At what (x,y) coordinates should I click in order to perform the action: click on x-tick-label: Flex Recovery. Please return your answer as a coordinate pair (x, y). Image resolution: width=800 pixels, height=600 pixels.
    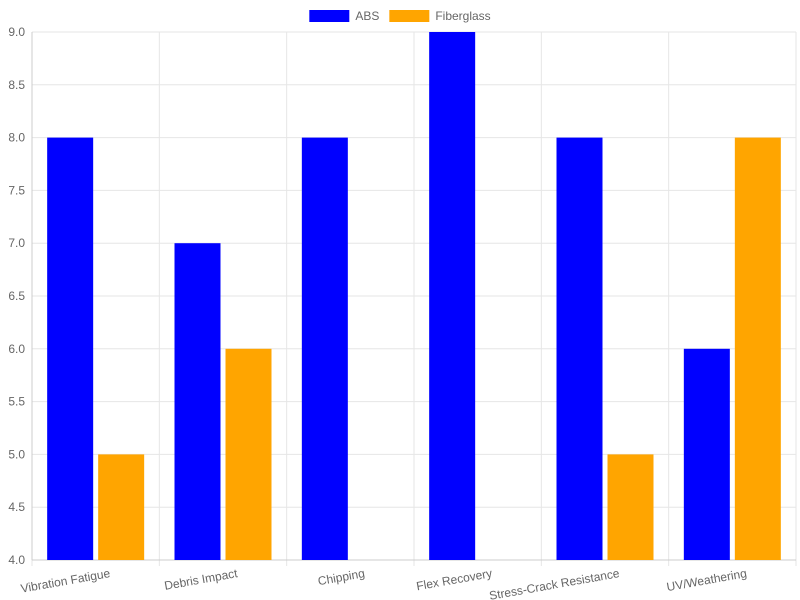
    Looking at the image, I should click on (454, 579).